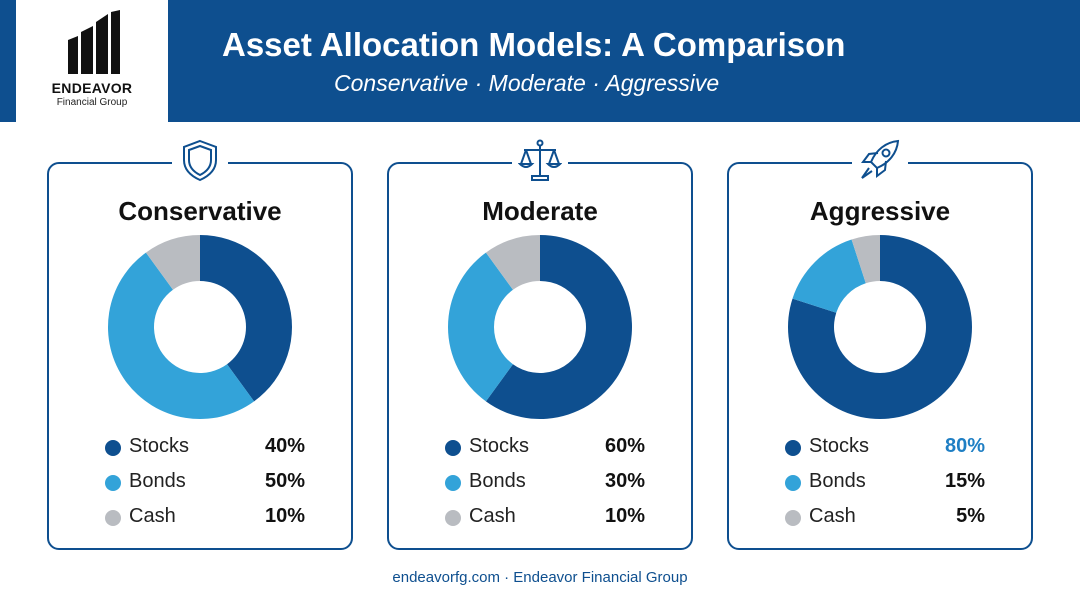 The image size is (1080, 603). Describe the element at coordinates (964, 481) in the screenshot. I see `legend-value: 15%` at that location.